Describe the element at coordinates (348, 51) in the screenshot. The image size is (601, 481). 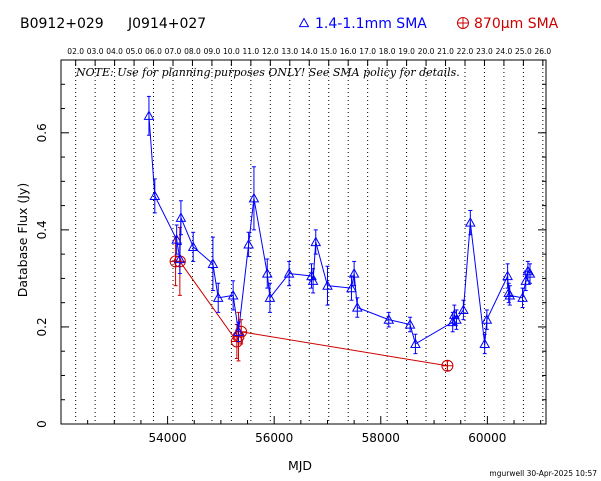
I see `year-label: 16.0` at that location.